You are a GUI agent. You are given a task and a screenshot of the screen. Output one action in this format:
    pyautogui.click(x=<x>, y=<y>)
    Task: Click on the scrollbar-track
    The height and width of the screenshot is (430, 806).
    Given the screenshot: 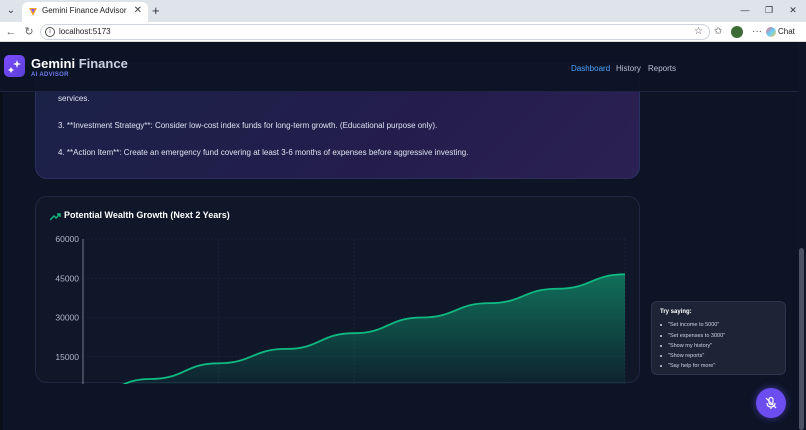 What is the action you would take?
    pyautogui.click(x=802, y=236)
    